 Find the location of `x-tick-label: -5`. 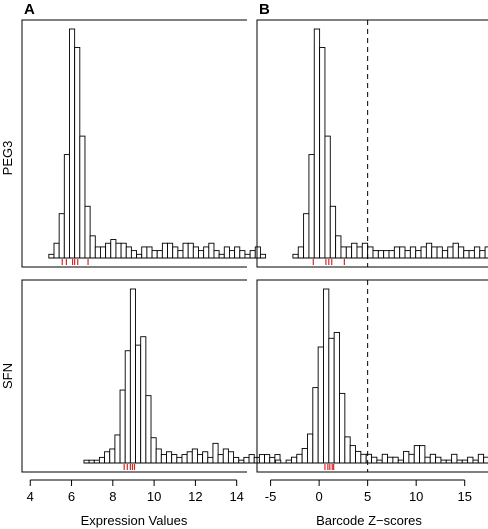

x-tick-label: -5 is located at coordinates (271, 496).